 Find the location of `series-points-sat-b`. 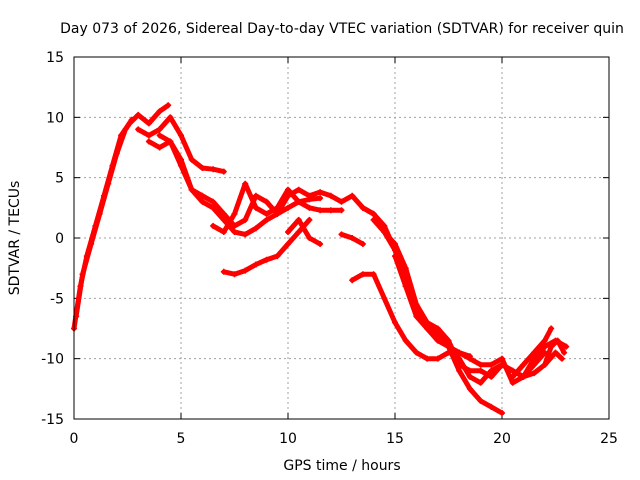

series-points-sat-b is located at coordinates (104, 218).